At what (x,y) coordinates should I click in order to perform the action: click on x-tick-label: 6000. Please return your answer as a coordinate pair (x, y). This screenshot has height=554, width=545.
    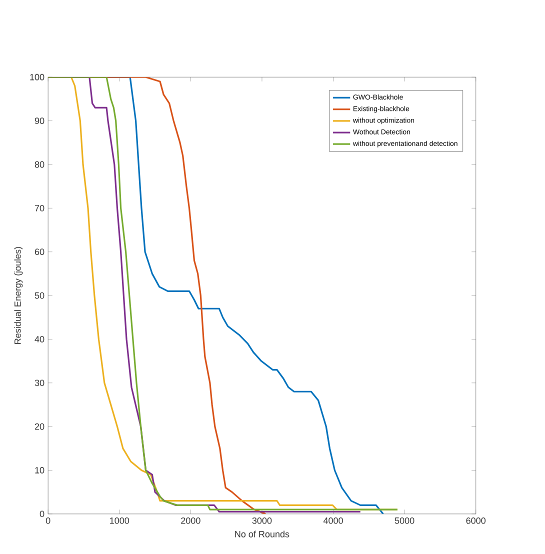
    Looking at the image, I should click on (476, 520).